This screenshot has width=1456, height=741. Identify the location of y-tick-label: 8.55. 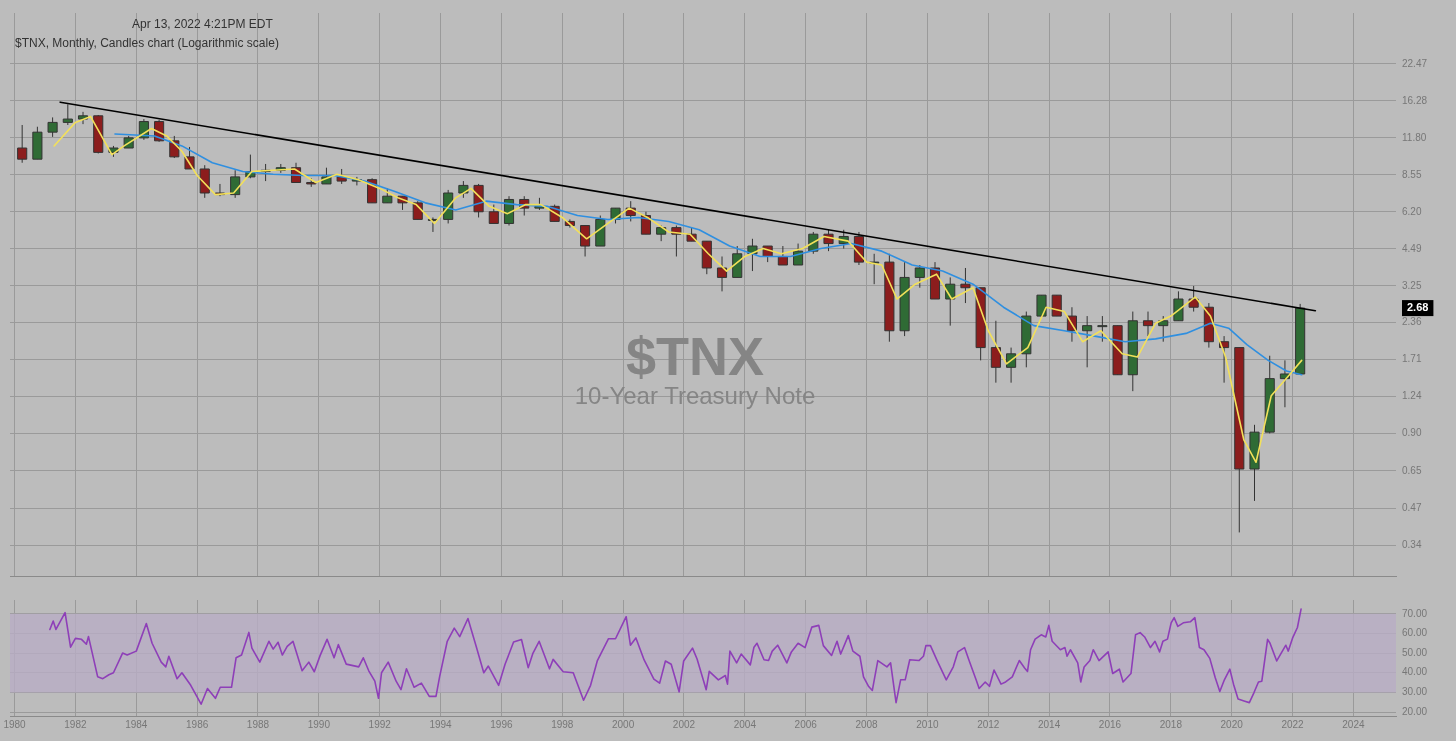
(1412, 174).